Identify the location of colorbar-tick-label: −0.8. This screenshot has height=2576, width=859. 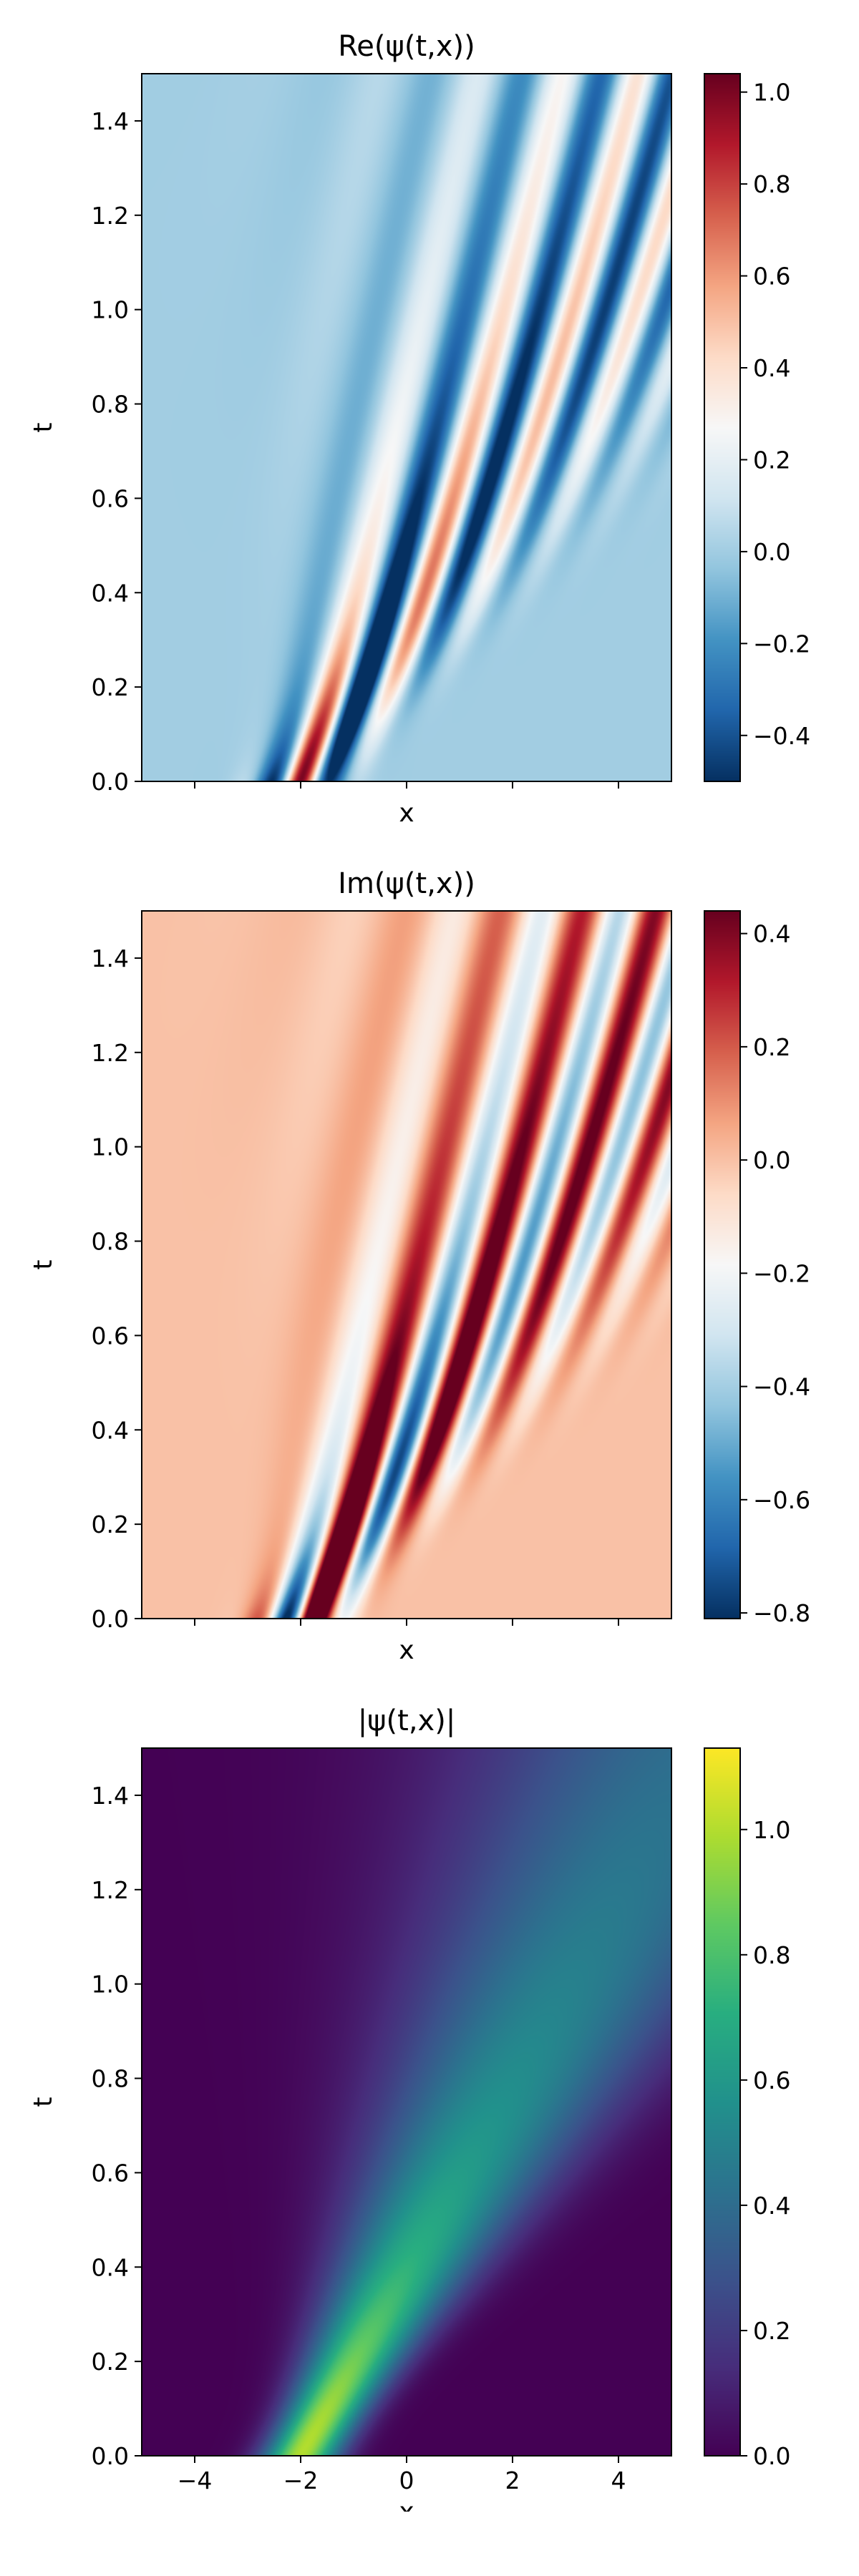
(781, 1613).